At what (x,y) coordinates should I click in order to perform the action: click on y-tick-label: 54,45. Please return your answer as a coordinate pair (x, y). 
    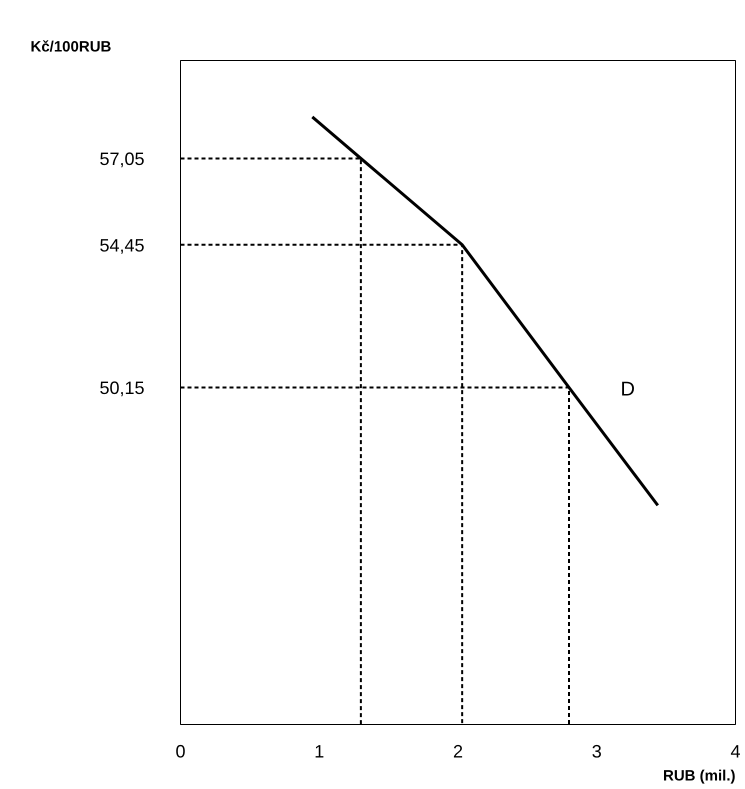
    Looking at the image, I should click on (122, 245).